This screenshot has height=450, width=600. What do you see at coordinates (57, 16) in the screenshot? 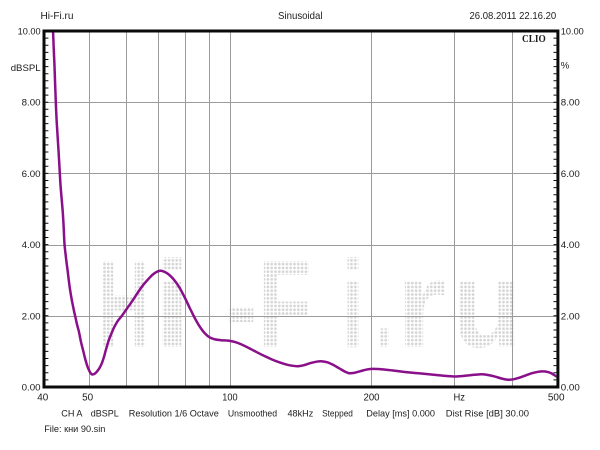
I see `svg-text: Hi-Fi.ru` at bounding box center [57, 16].